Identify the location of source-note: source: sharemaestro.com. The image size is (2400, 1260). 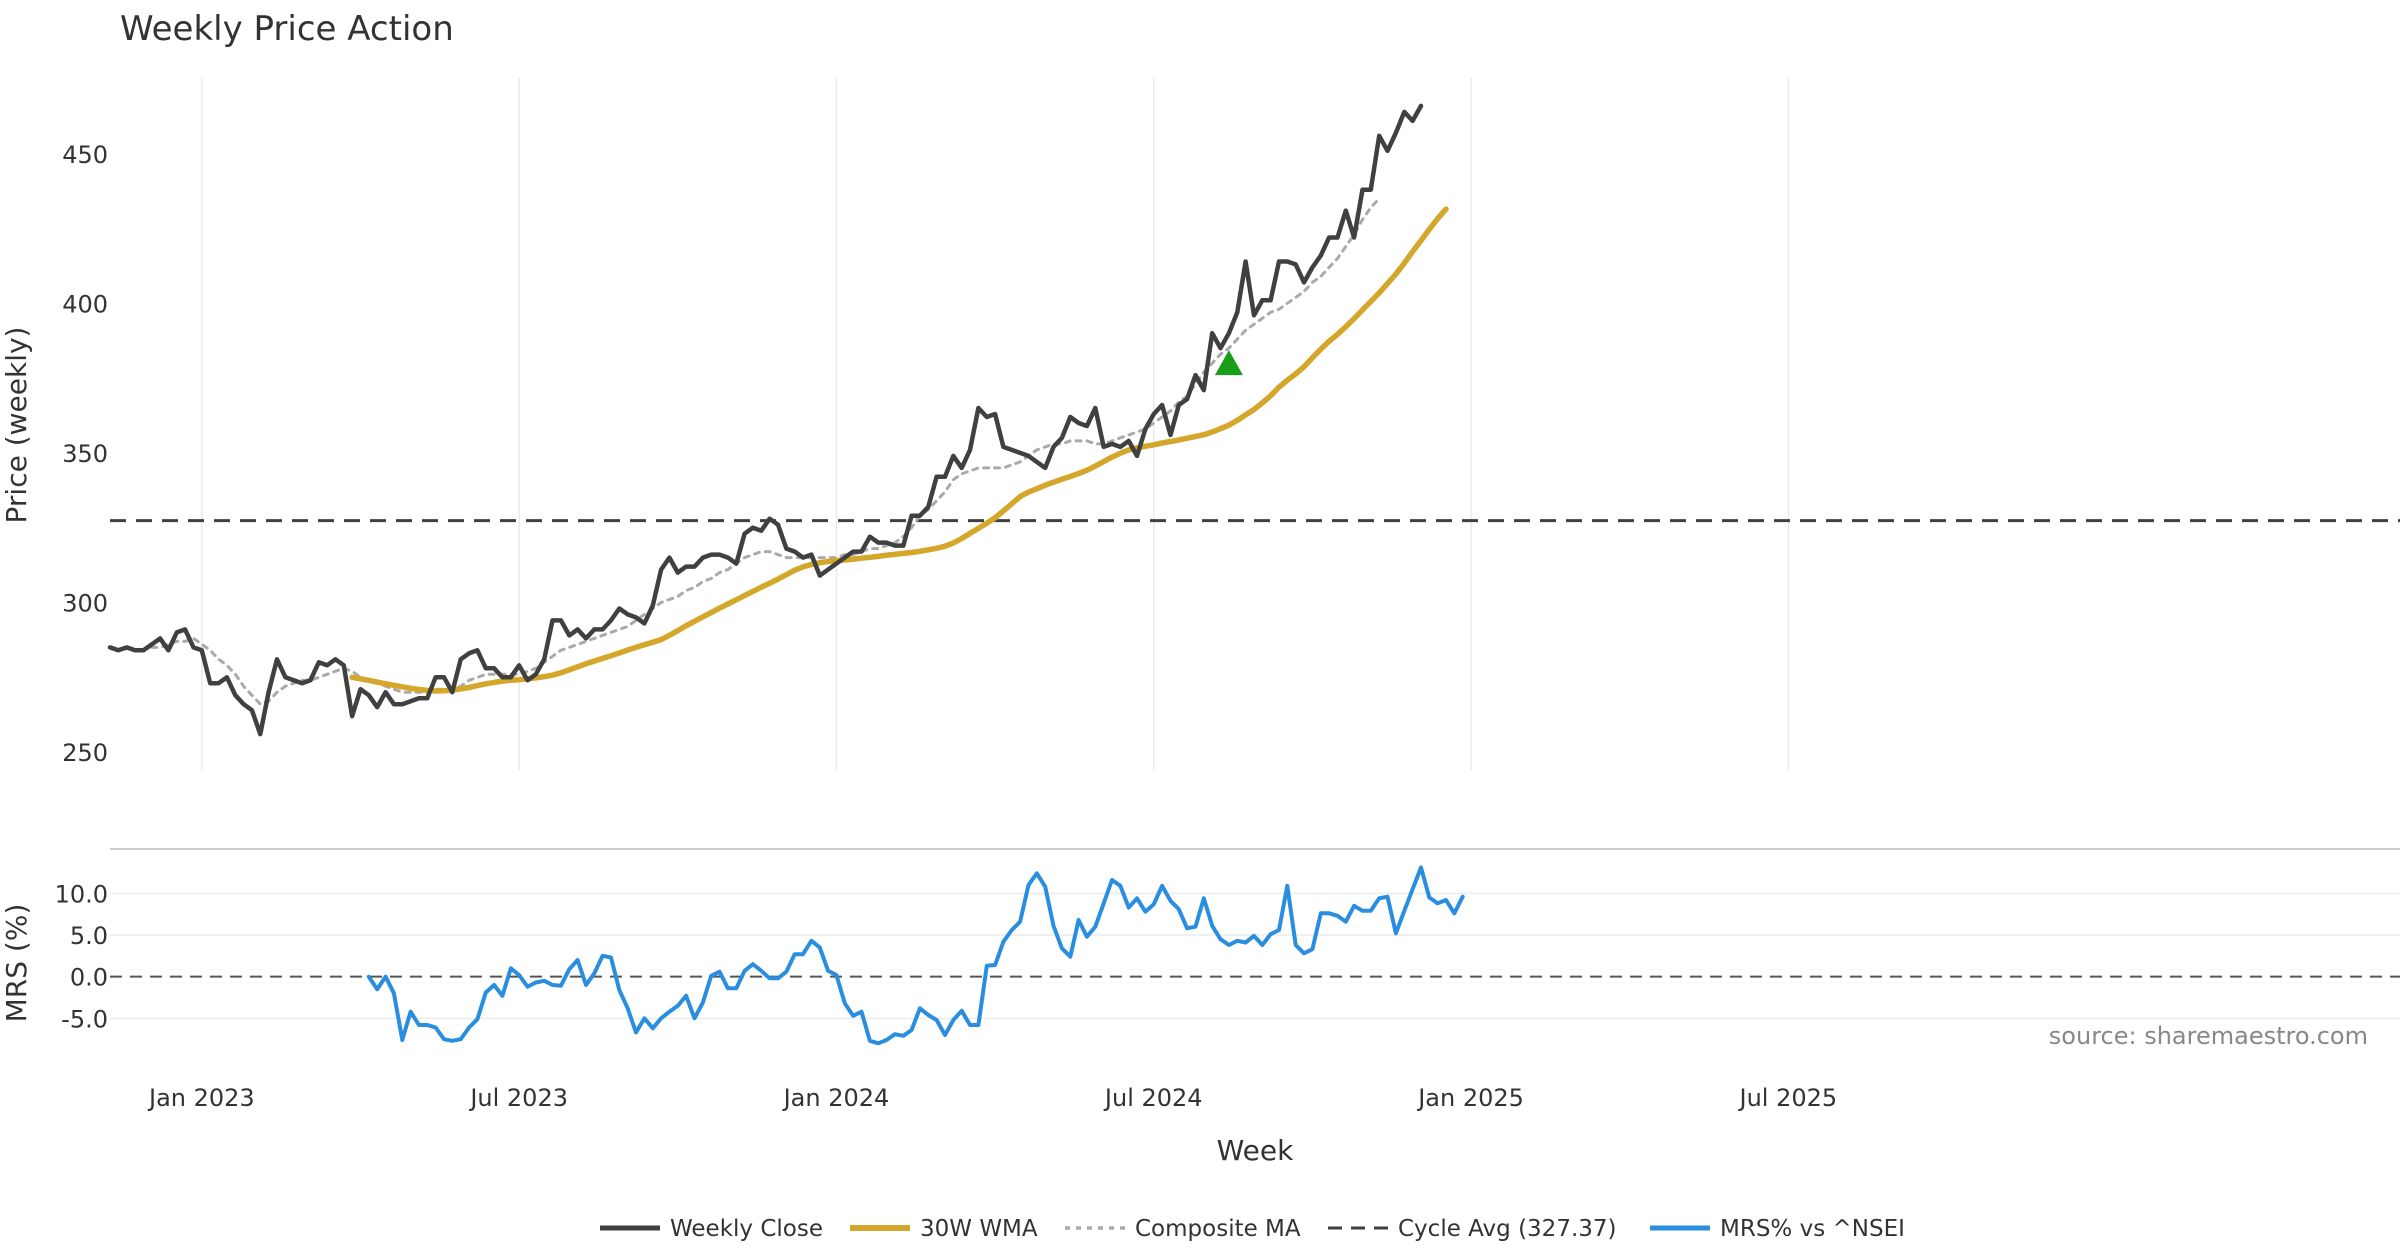
(2208, 1036).